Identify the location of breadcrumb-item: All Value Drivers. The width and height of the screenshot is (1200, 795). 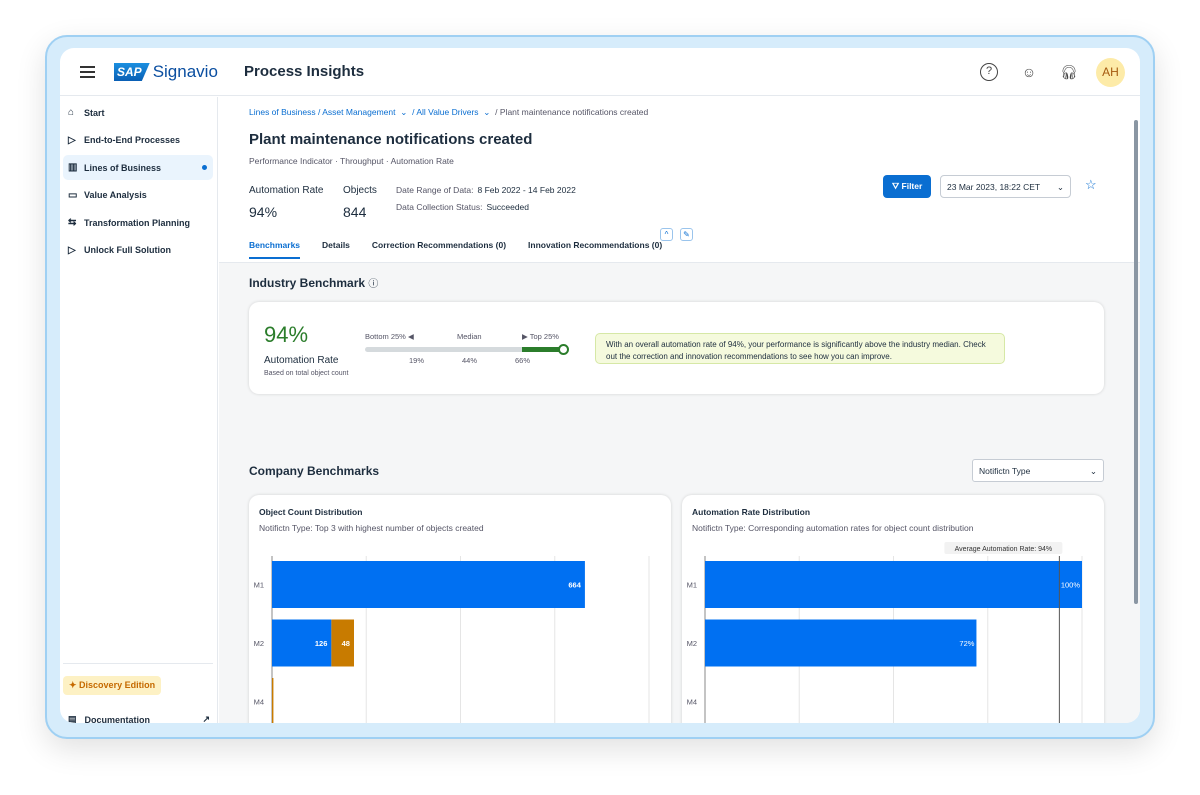
(447, 112).